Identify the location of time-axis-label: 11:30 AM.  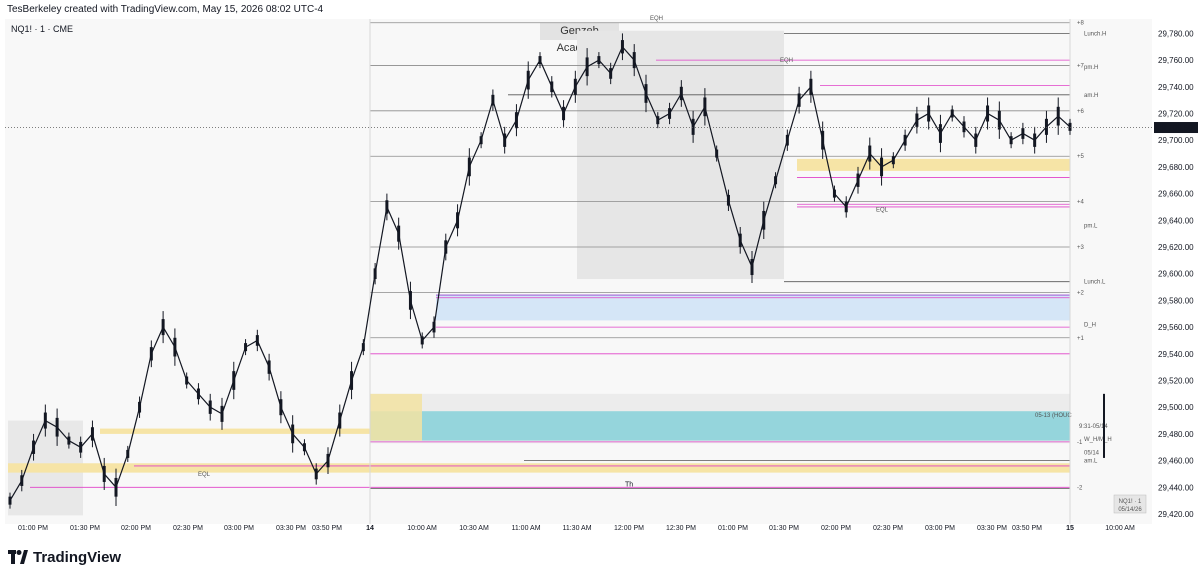
(576, 528).